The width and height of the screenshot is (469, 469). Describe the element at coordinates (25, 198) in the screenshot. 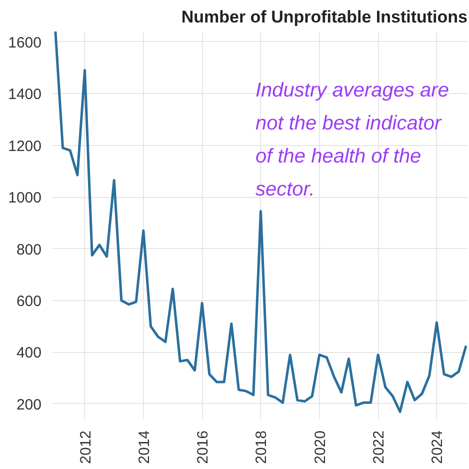

I see `y-tick-label: 1000` at that location.